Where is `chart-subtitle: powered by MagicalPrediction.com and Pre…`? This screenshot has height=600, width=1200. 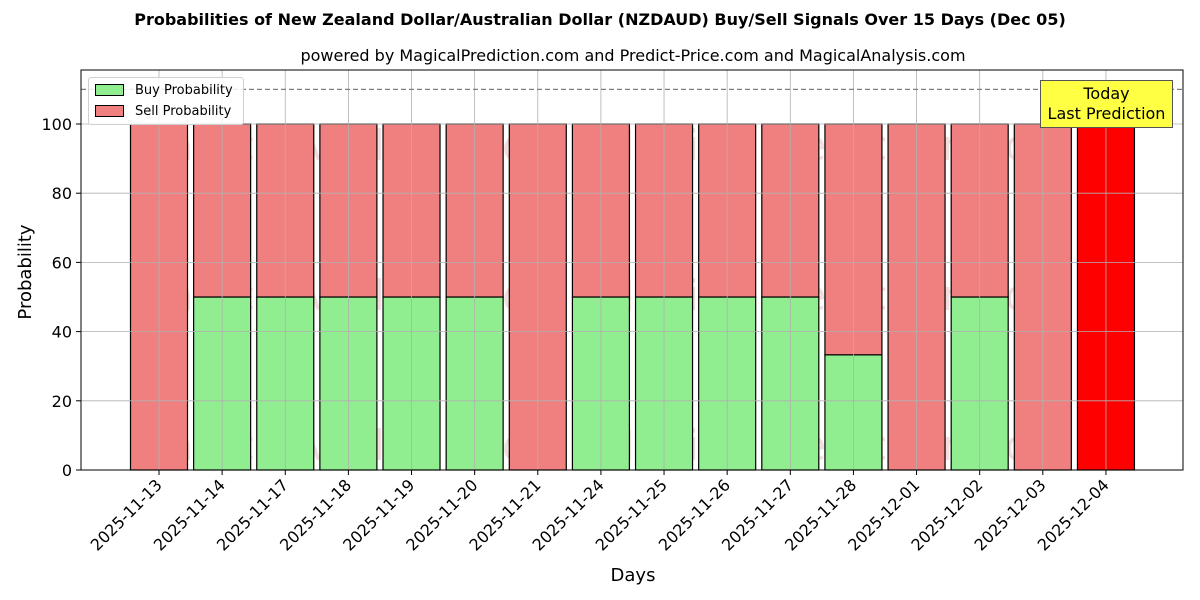
chart-subtitle: powered by MagicalPrediction.com and Pre… is located at coordinates (633, 55).